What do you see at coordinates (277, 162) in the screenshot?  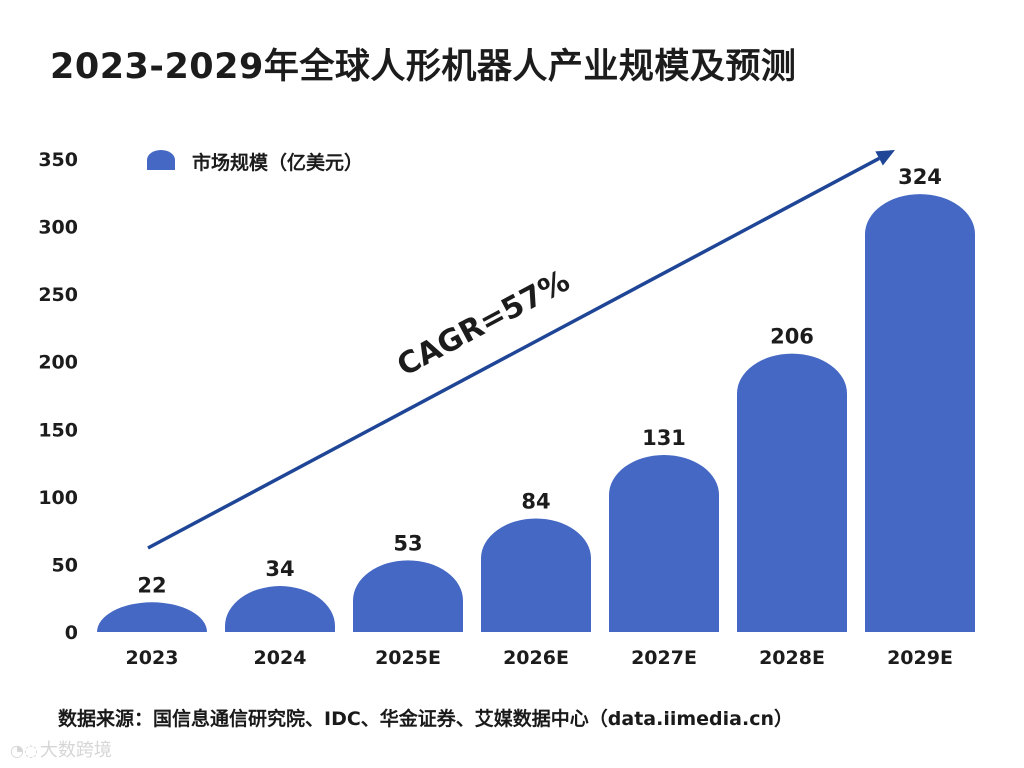 I see `legend-label: 市场规模（亿美元）` at bounding box center [277, 162].